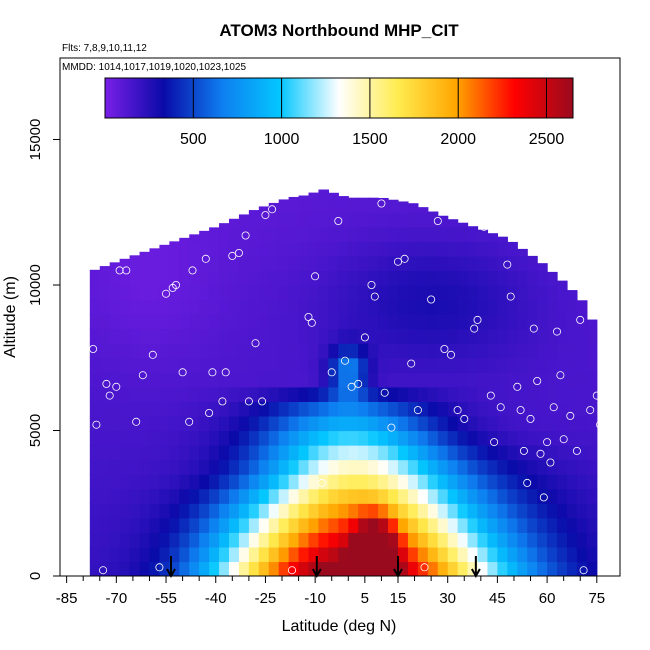 This screenshot has width=650, height=650. I want to click on colorbar-tick-label: 1000, so click(282, 139).